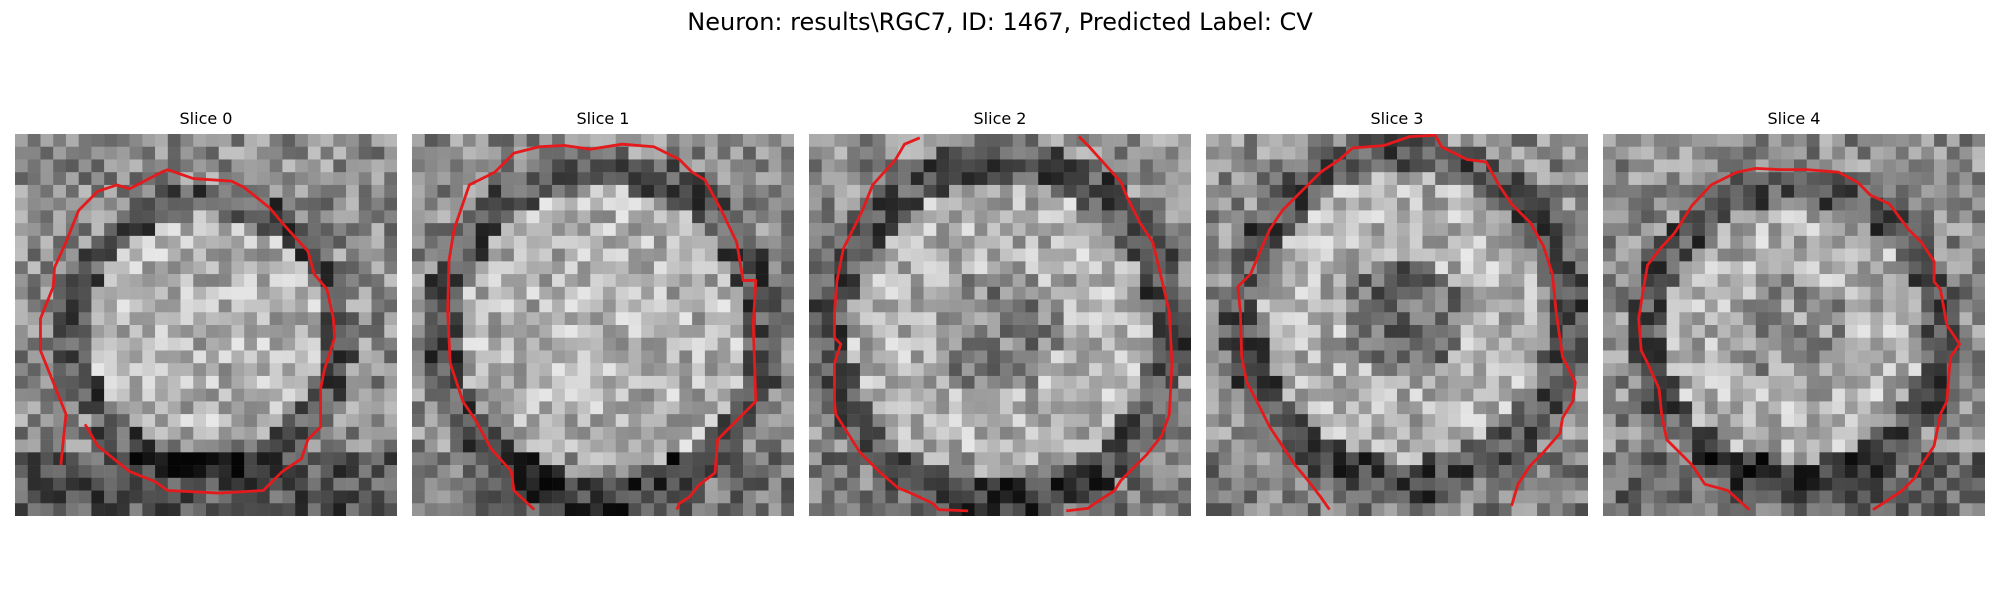 This screenshot has width=2000, height=600. Describe the element at coordinates (1000, 325) in the screenshot. I see `slice-2-image` at that location.